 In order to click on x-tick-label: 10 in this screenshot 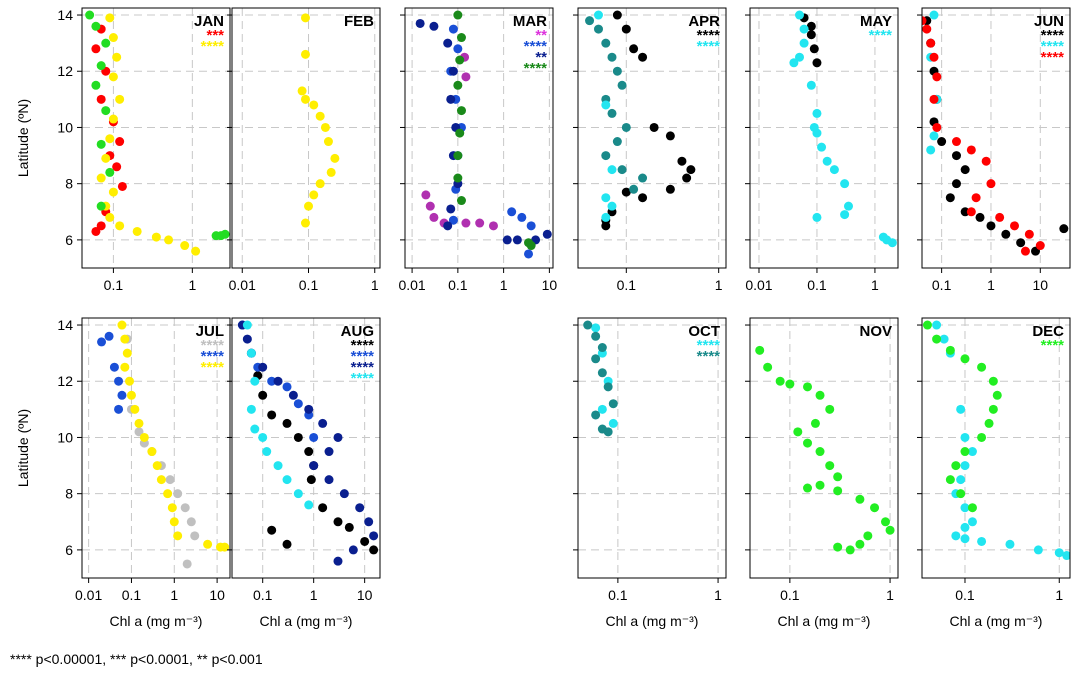, I will do `click(1041, 285)`.